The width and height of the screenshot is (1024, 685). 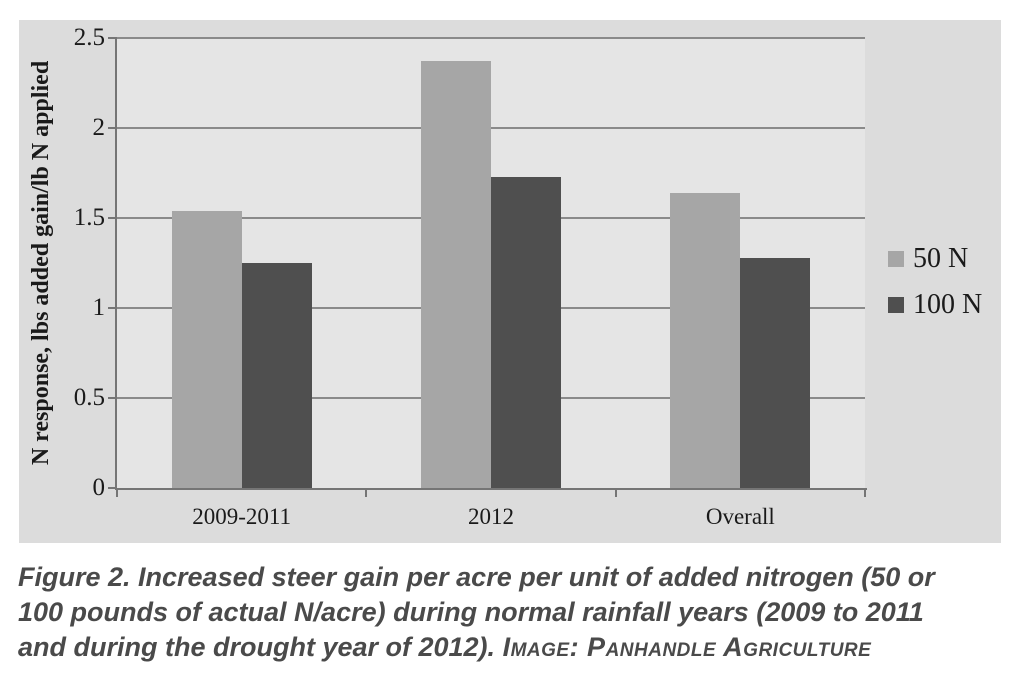 What do you see at coordinates (456, 274) in the screenshot?
I see `bar-50n-2012` at bounding box center [456, 274].